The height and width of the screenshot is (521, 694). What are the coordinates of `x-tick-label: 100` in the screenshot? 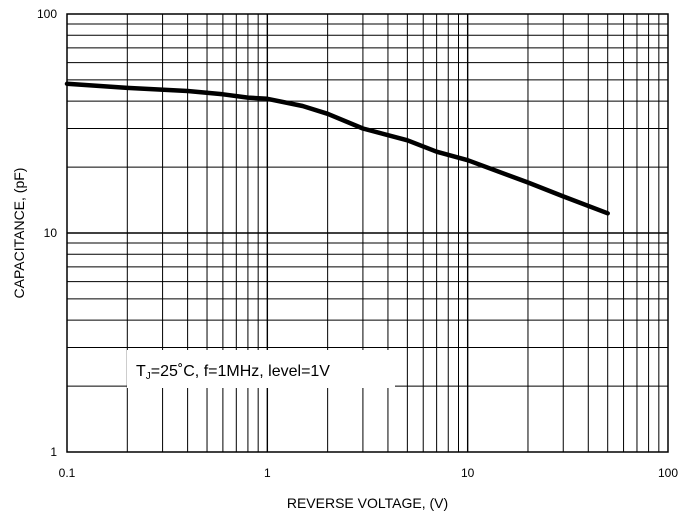 It's located at (668, 473).